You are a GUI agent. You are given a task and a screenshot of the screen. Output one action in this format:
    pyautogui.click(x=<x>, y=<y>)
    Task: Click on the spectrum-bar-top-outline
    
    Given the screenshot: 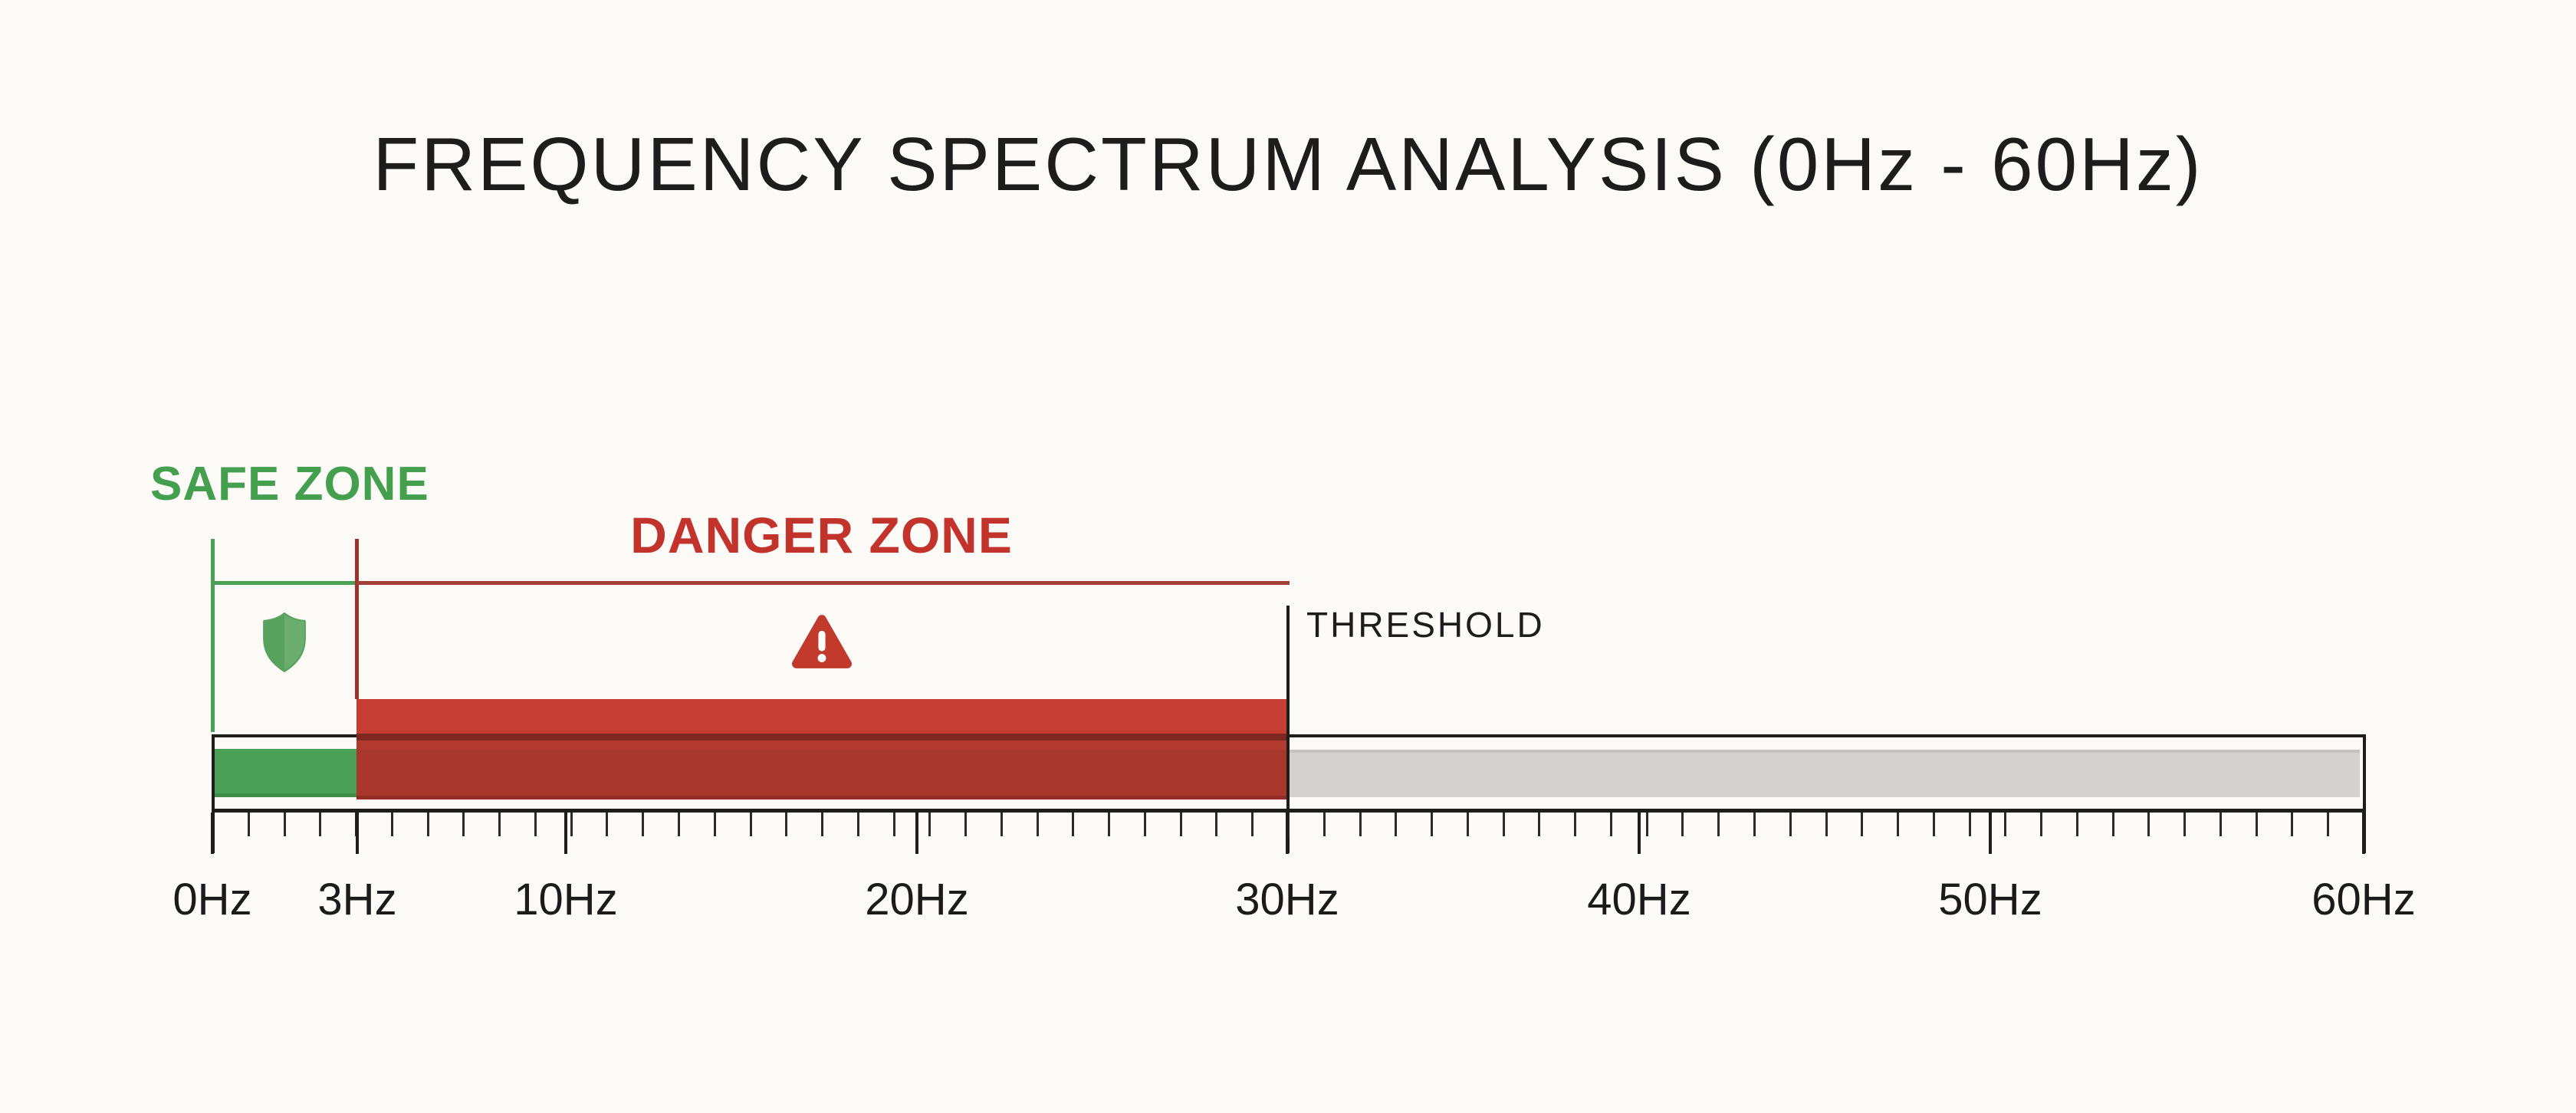 What is the action you would take?
    pyautogui.click(x=1289, y=735)
    